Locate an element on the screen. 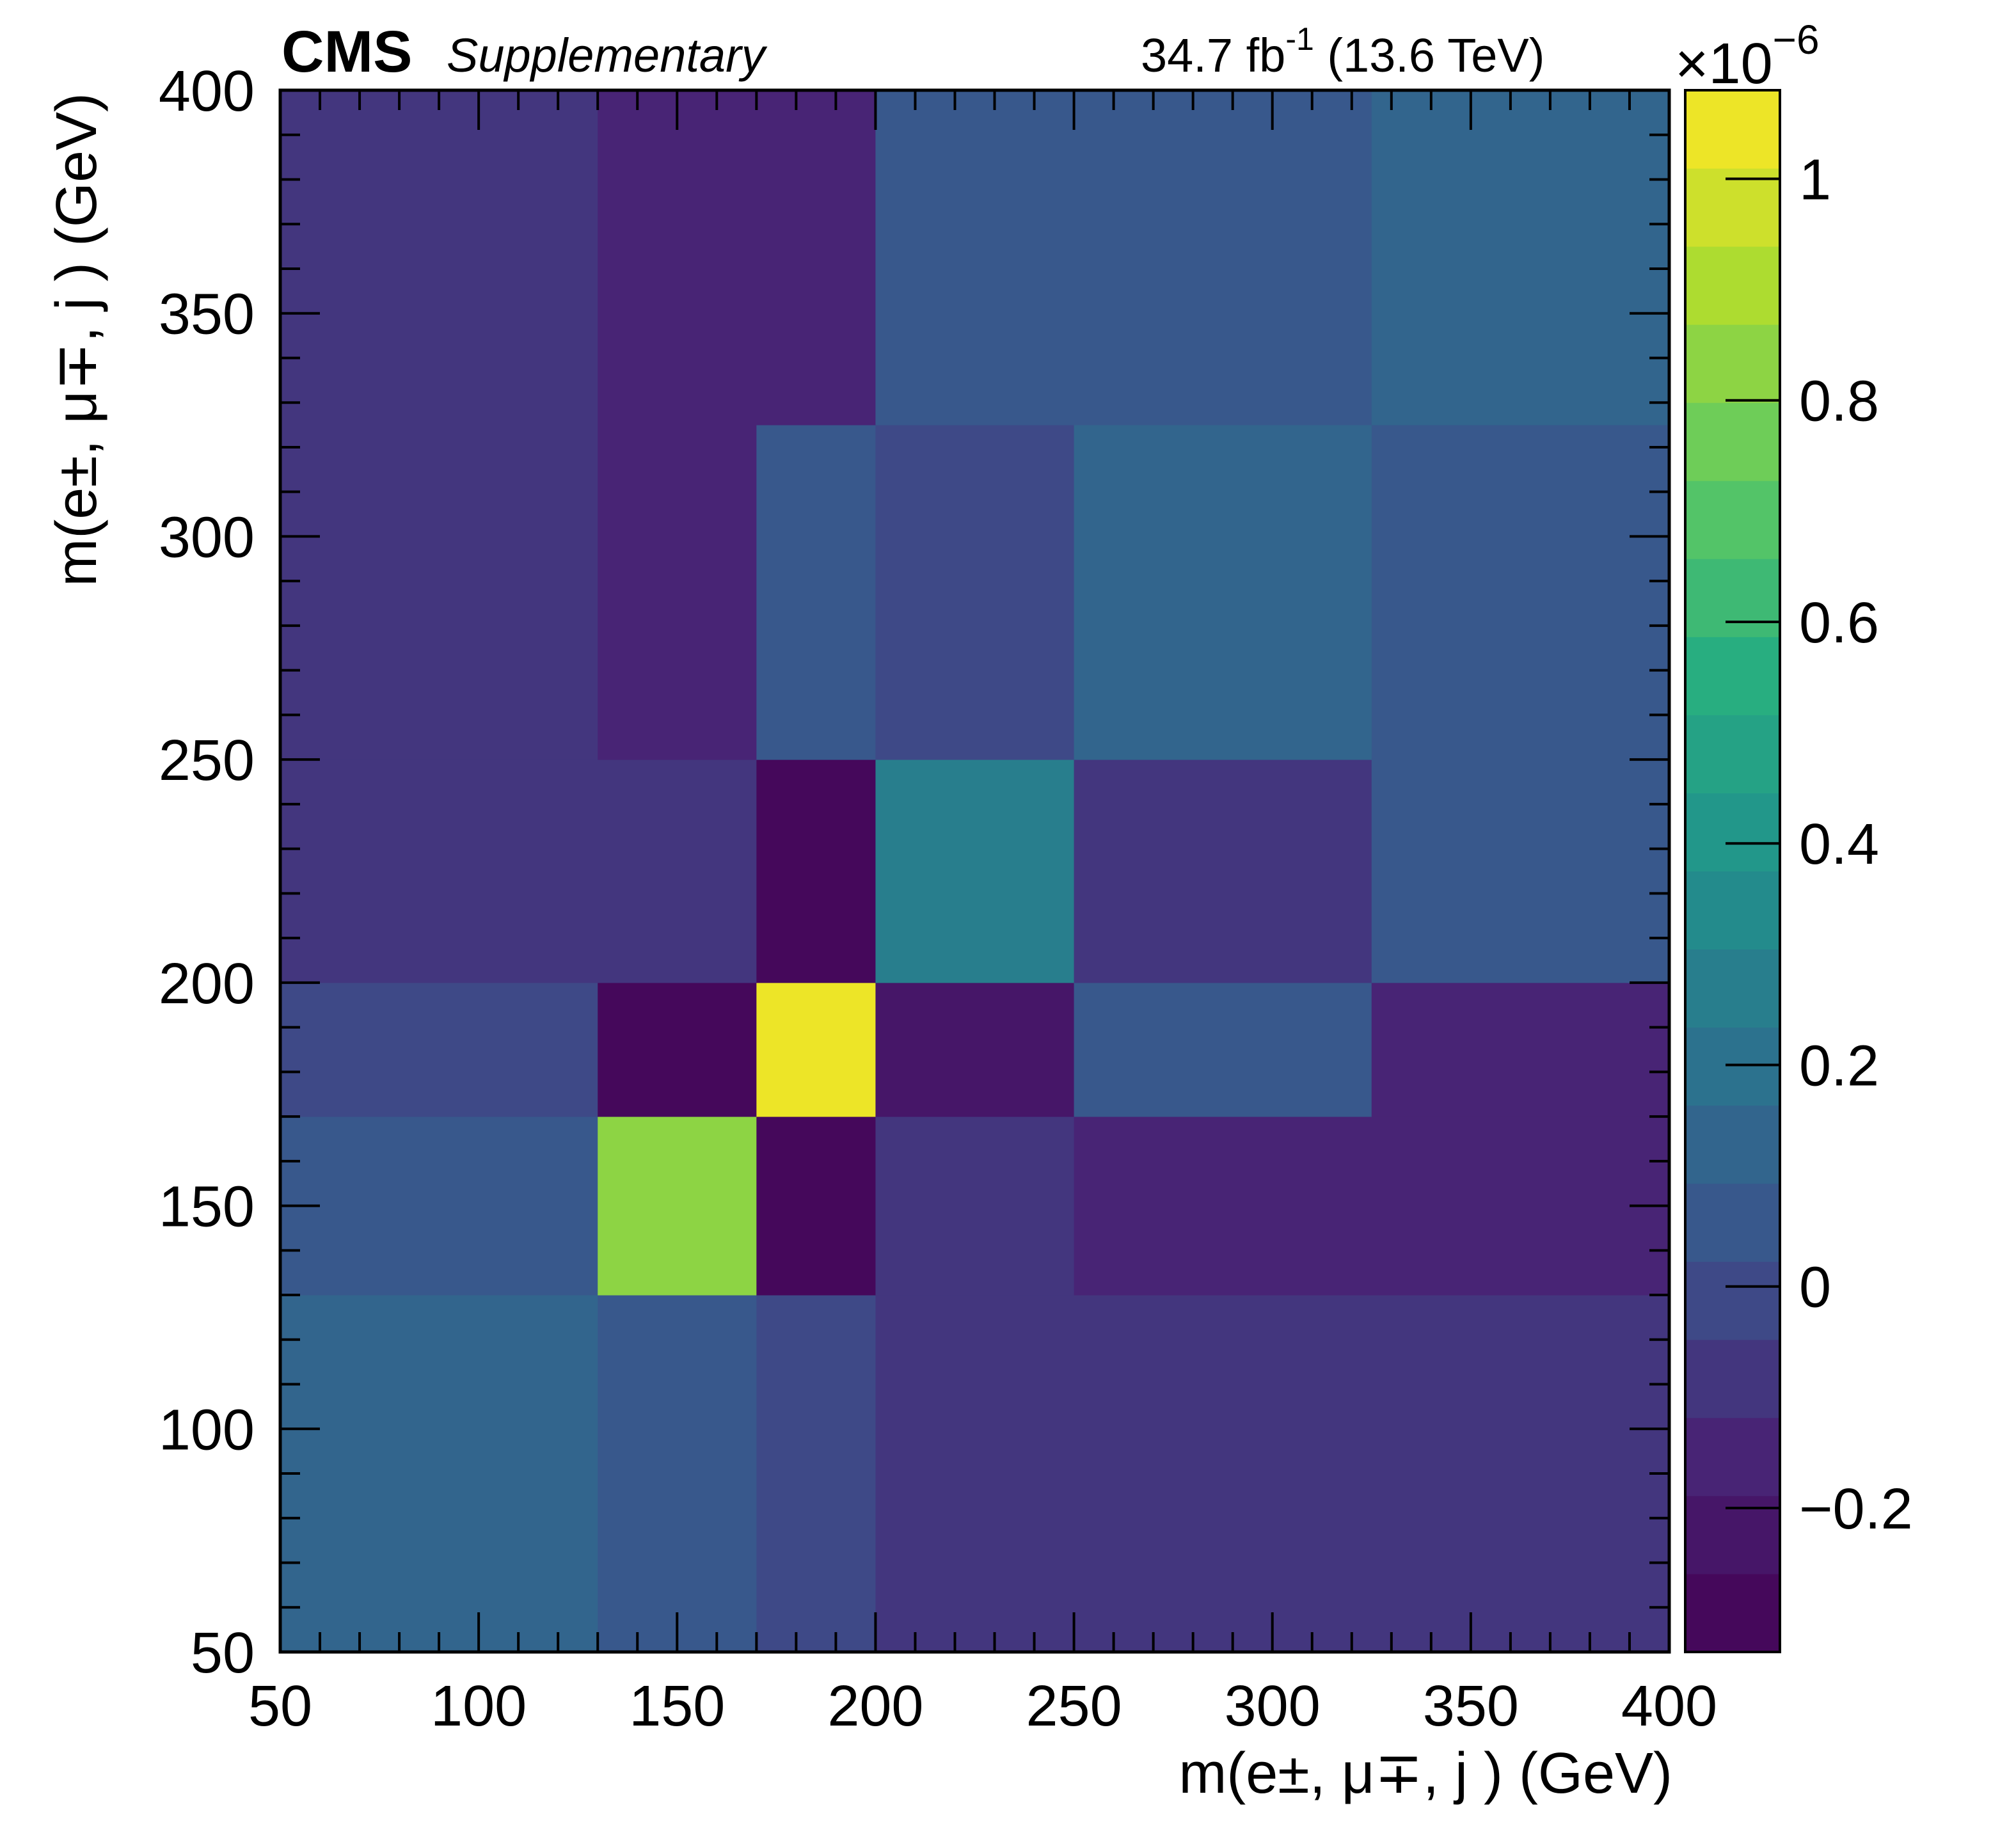 The height and width of the screenshot is (1842, 2016). luminosity-label: 34.7 fb-1 (13.6 TeV) is located at coordinates (1342, 51).